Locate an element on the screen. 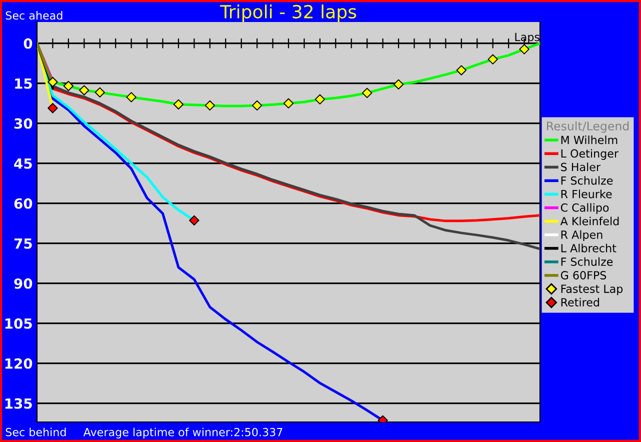  legend-label: L Oetinger is located at coordinates (590, 154).